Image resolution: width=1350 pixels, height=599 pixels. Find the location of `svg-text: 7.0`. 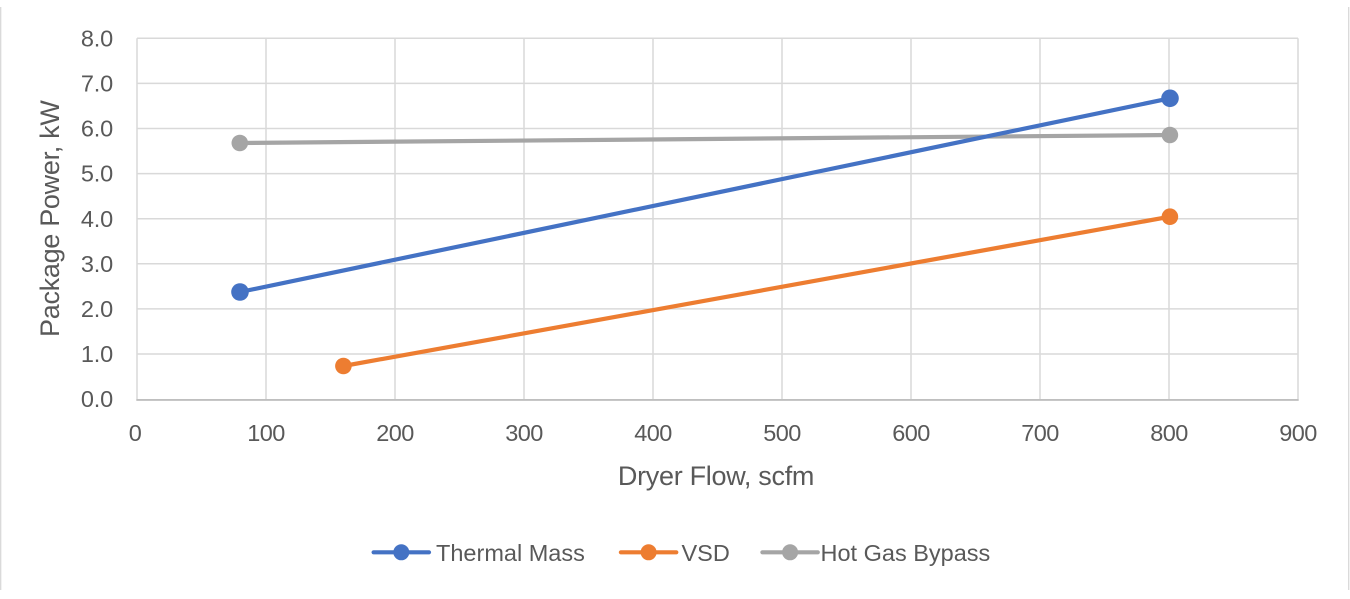

svg-text: 7.0 is located at coordinates (97, 84).